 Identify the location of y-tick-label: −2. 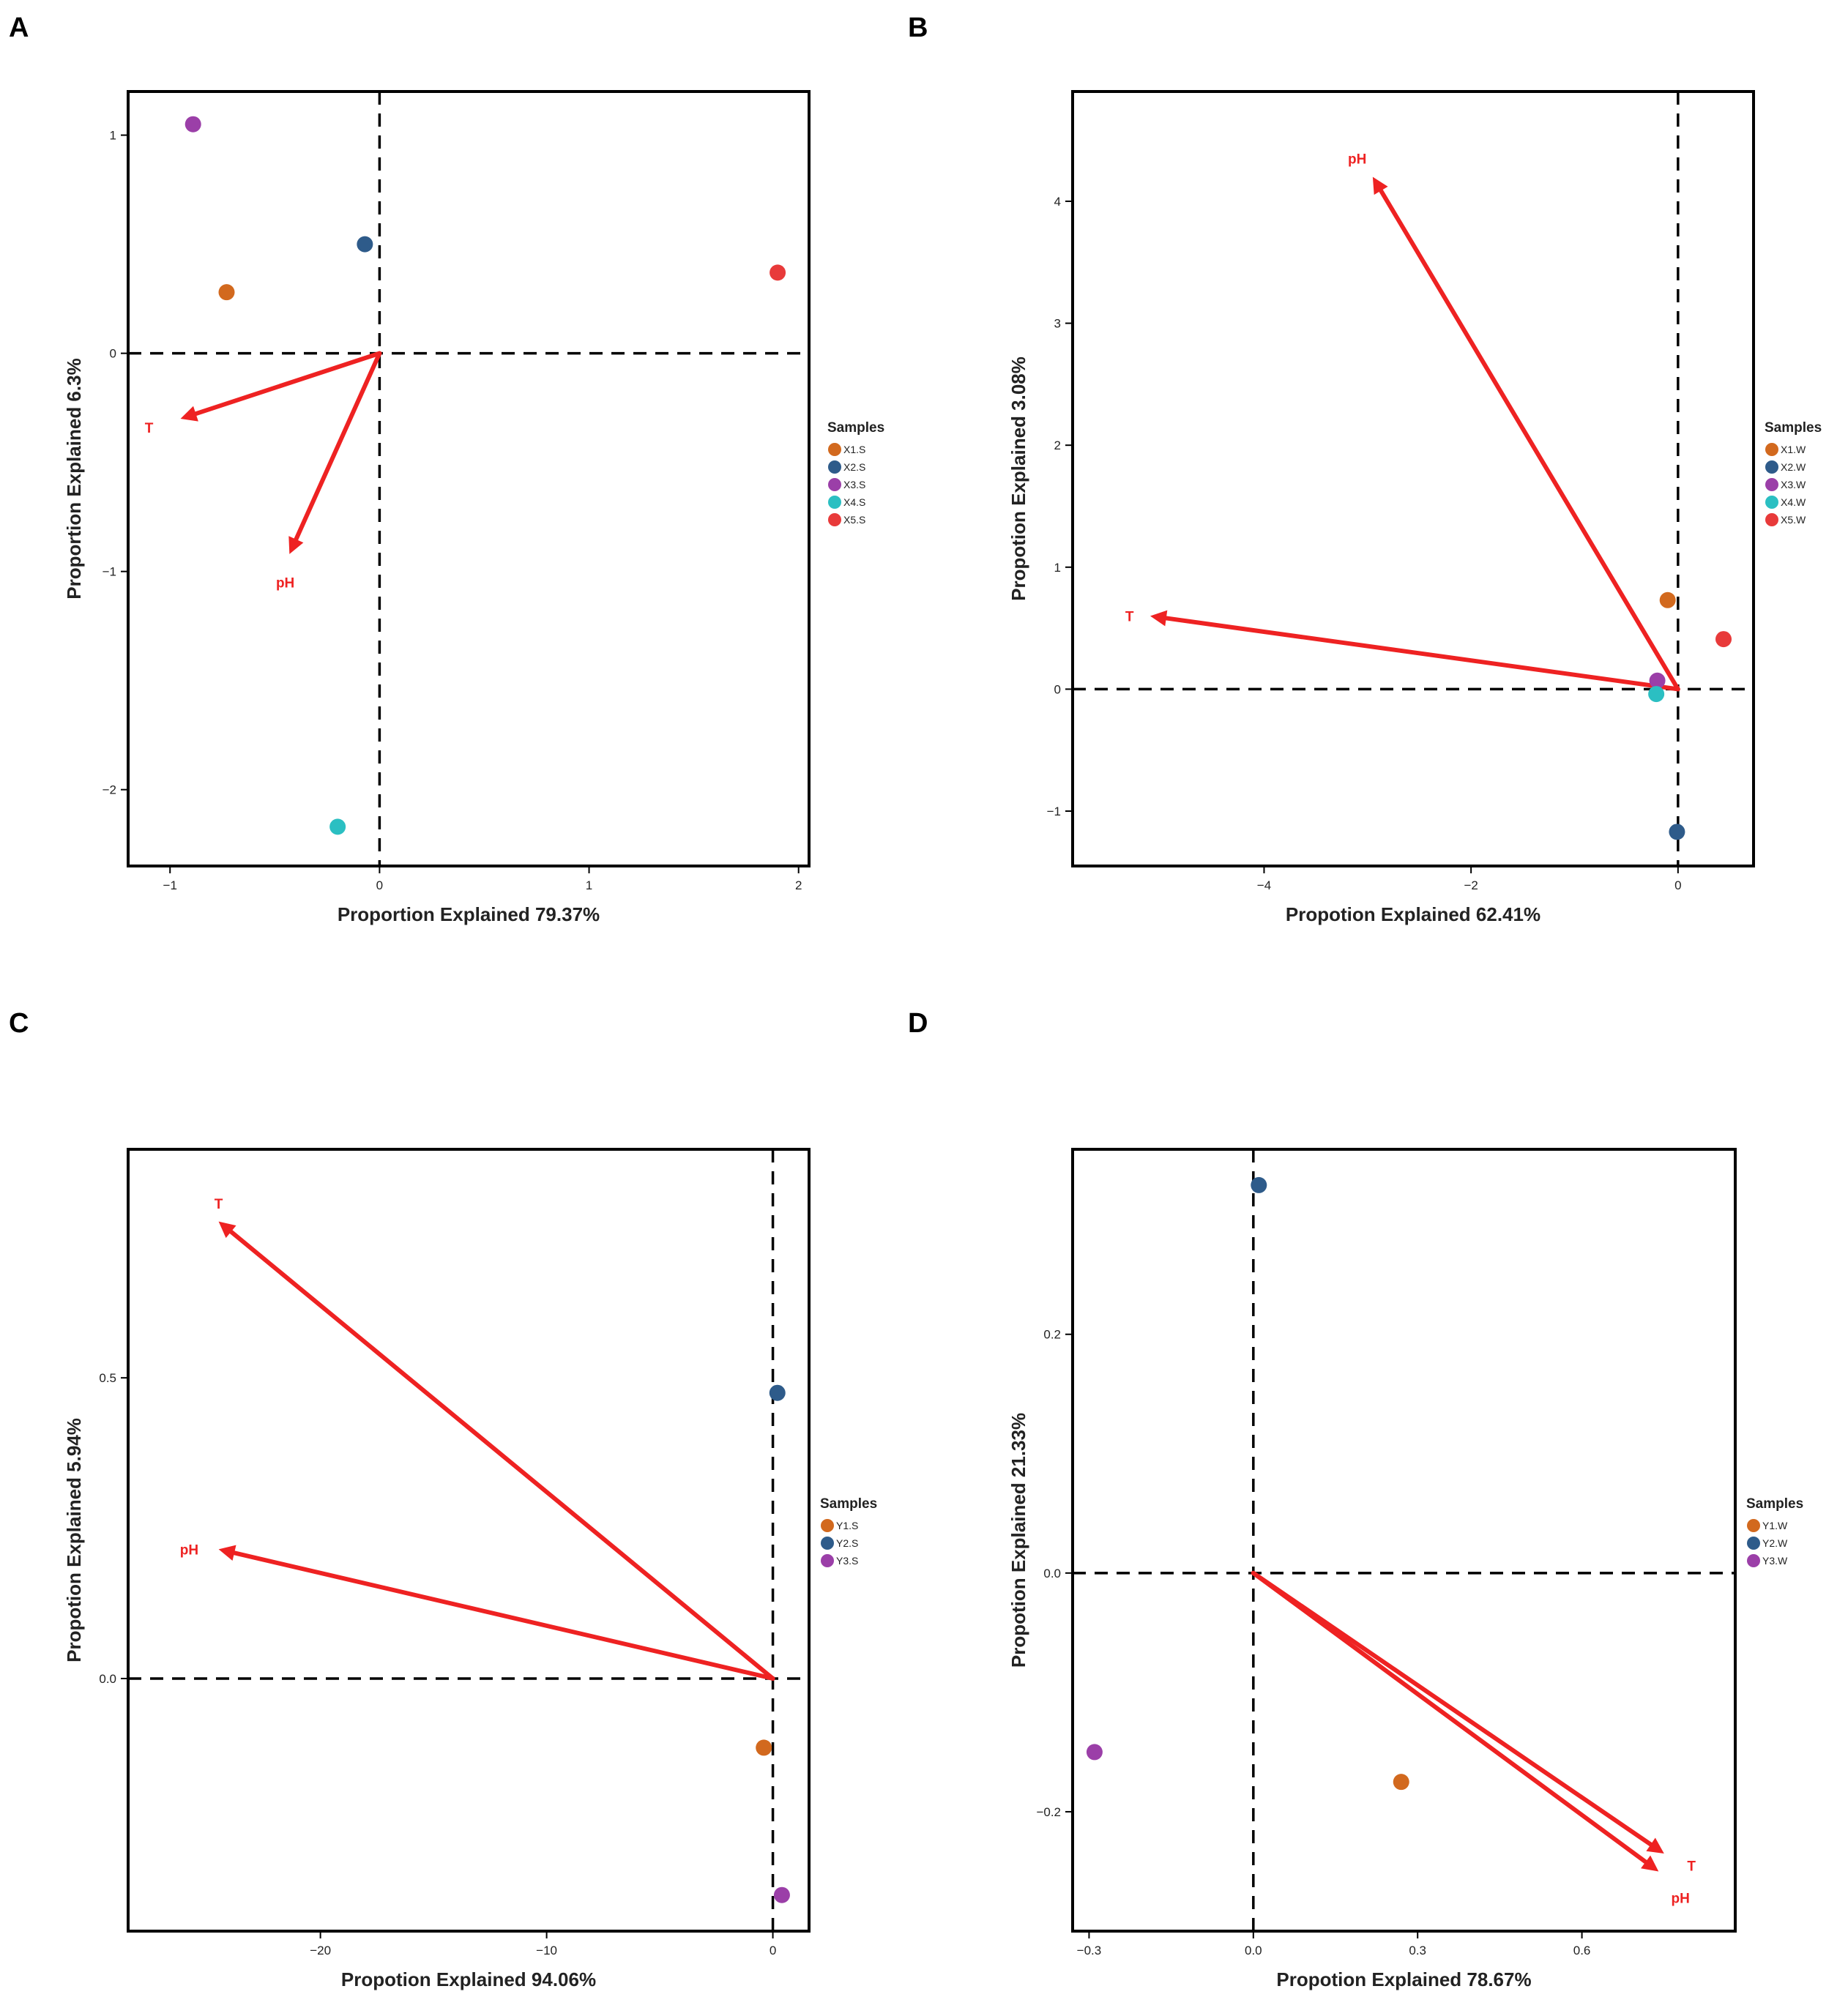
(109, 790).